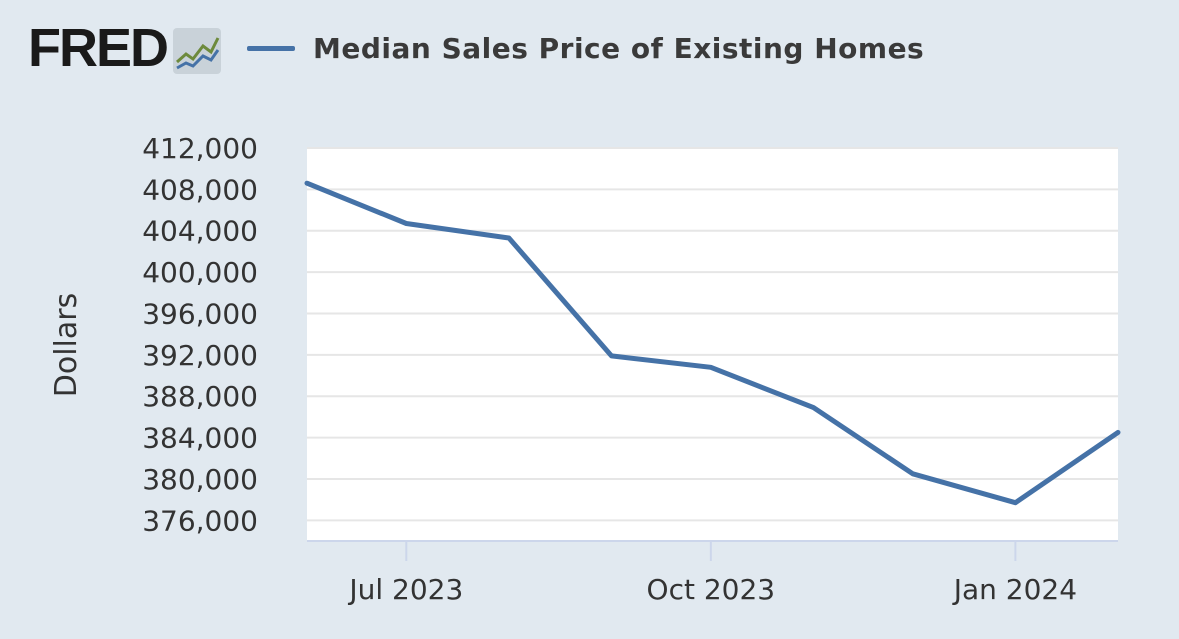 Image resolution: width=1179 pixels, height=639 pixels. Describe the element at coordinates (200, 313) in the screenshot. I see `y-tick-label: 396,000` at that location.